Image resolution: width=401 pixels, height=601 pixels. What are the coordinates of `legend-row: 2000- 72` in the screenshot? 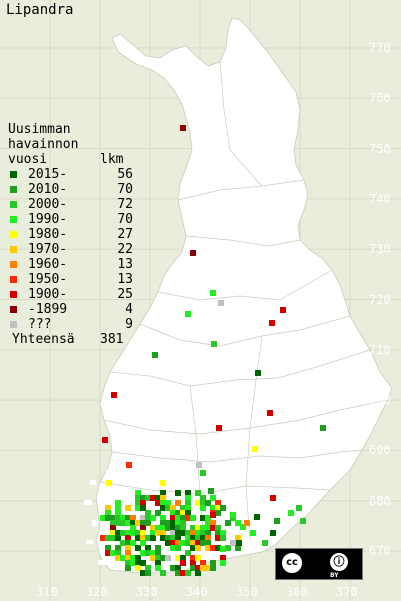 It's located at (70, 204).